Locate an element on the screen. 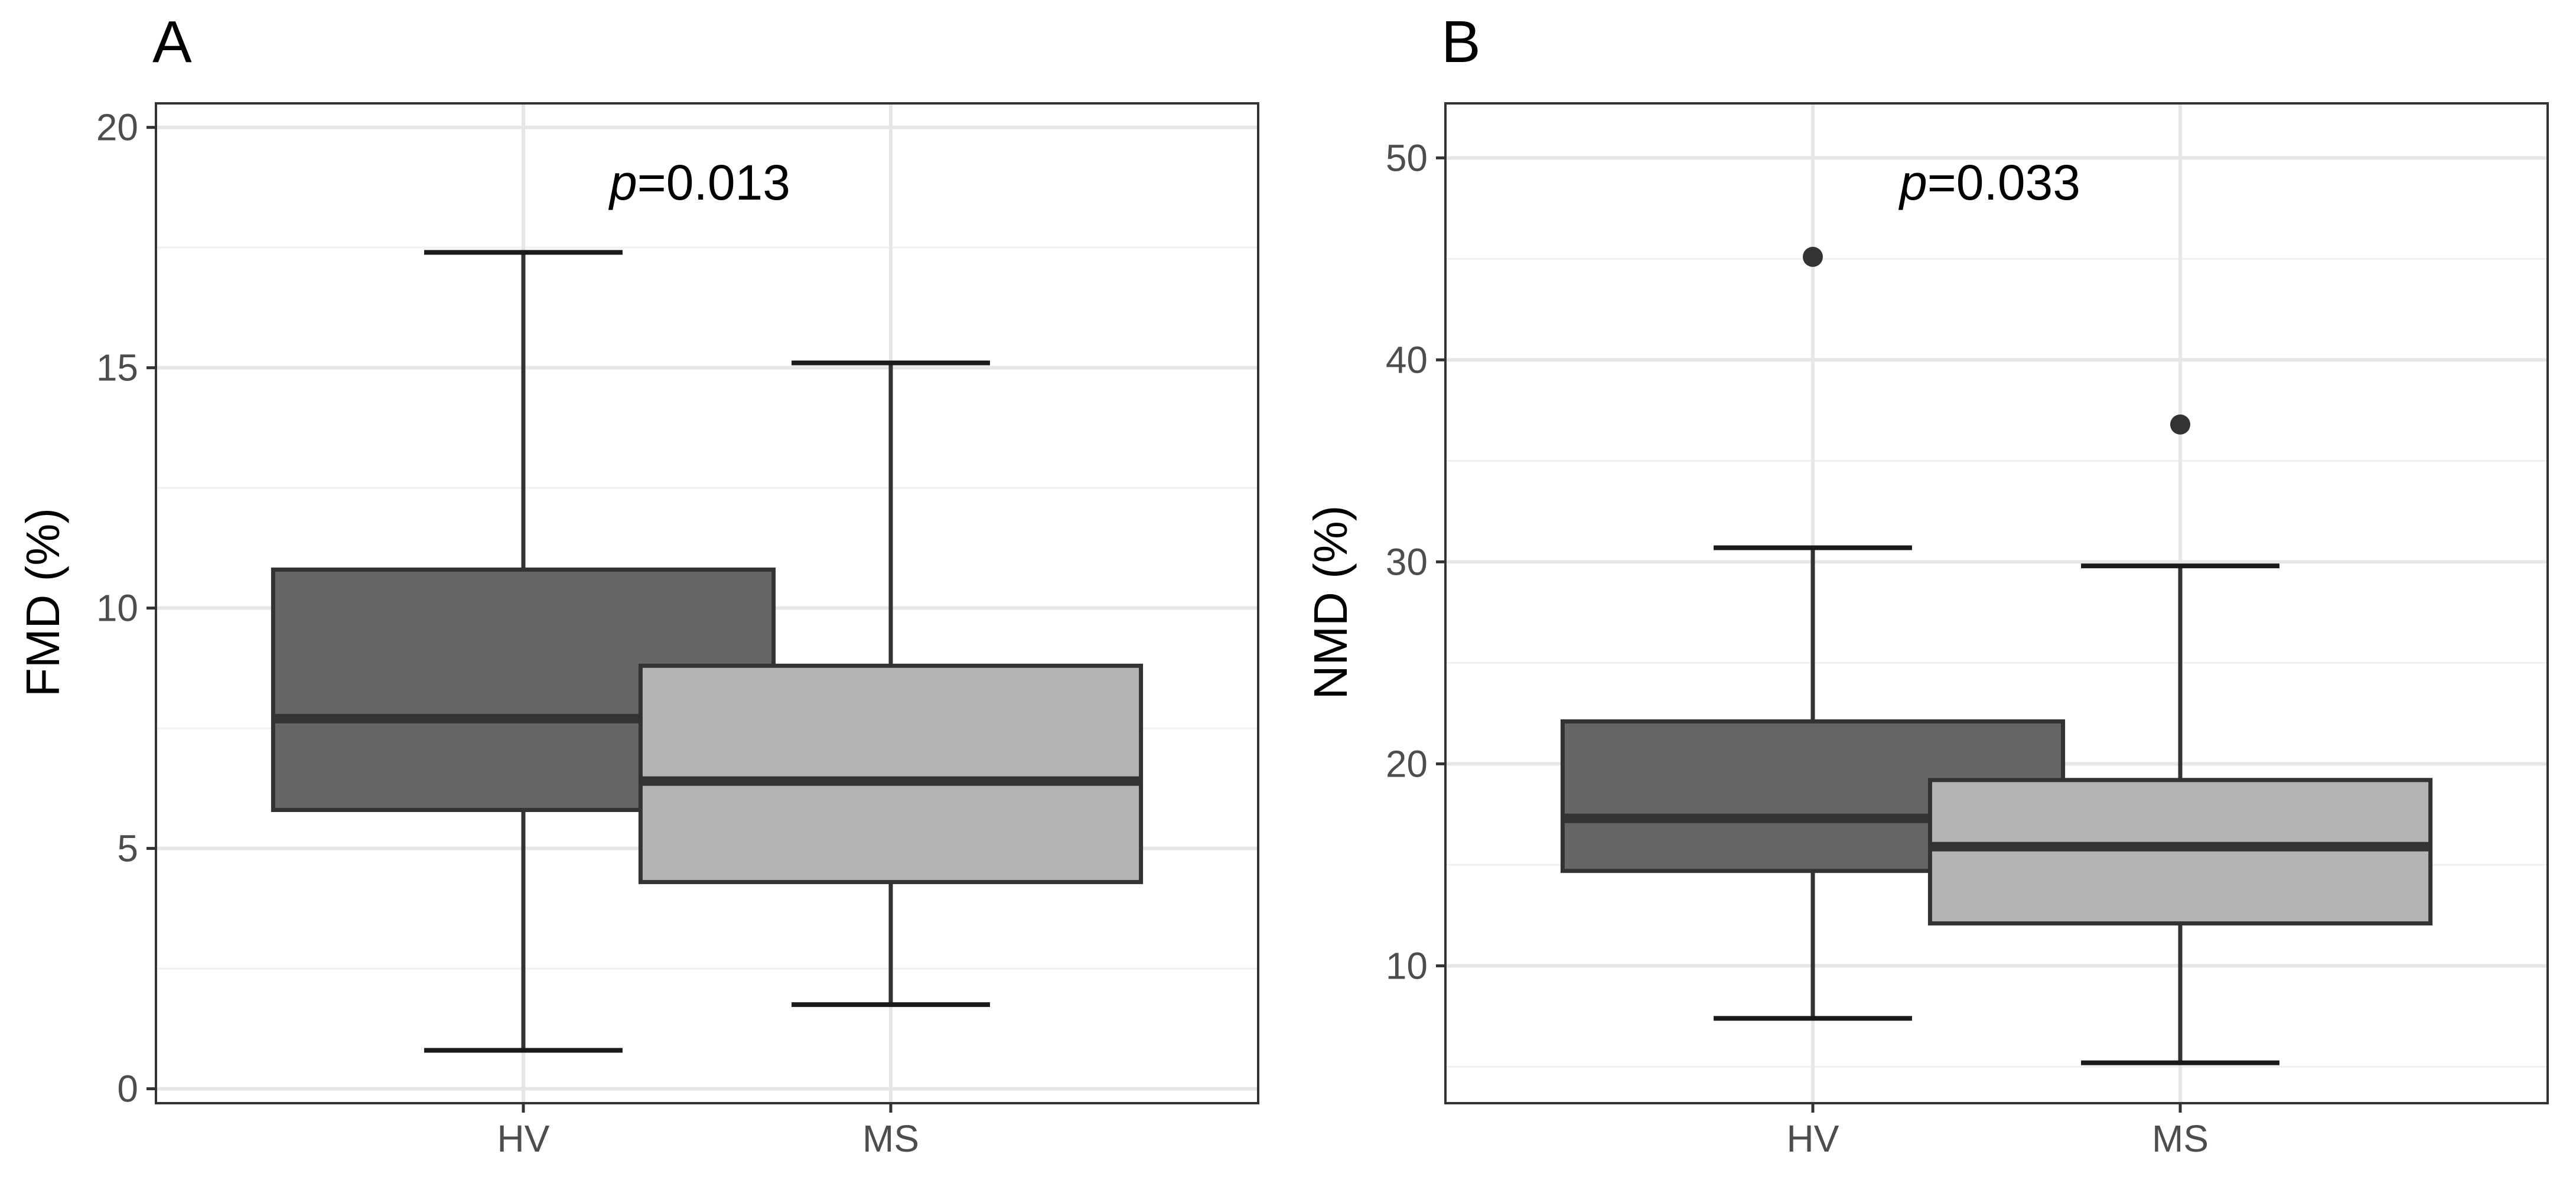 Image resolution: width=2576 pixels, height=1177 pixels. panel-a-y-axis-title: FMD (%) is located at coordinates (43, 602).